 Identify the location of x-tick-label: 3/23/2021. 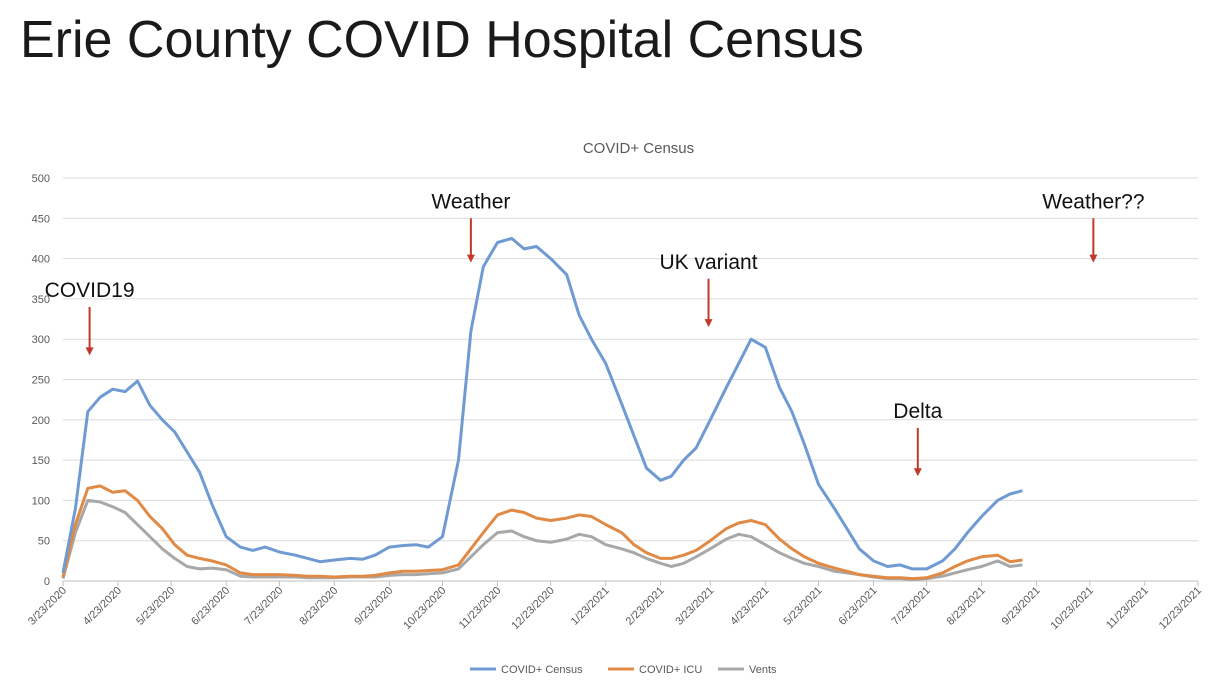
(694, 606).